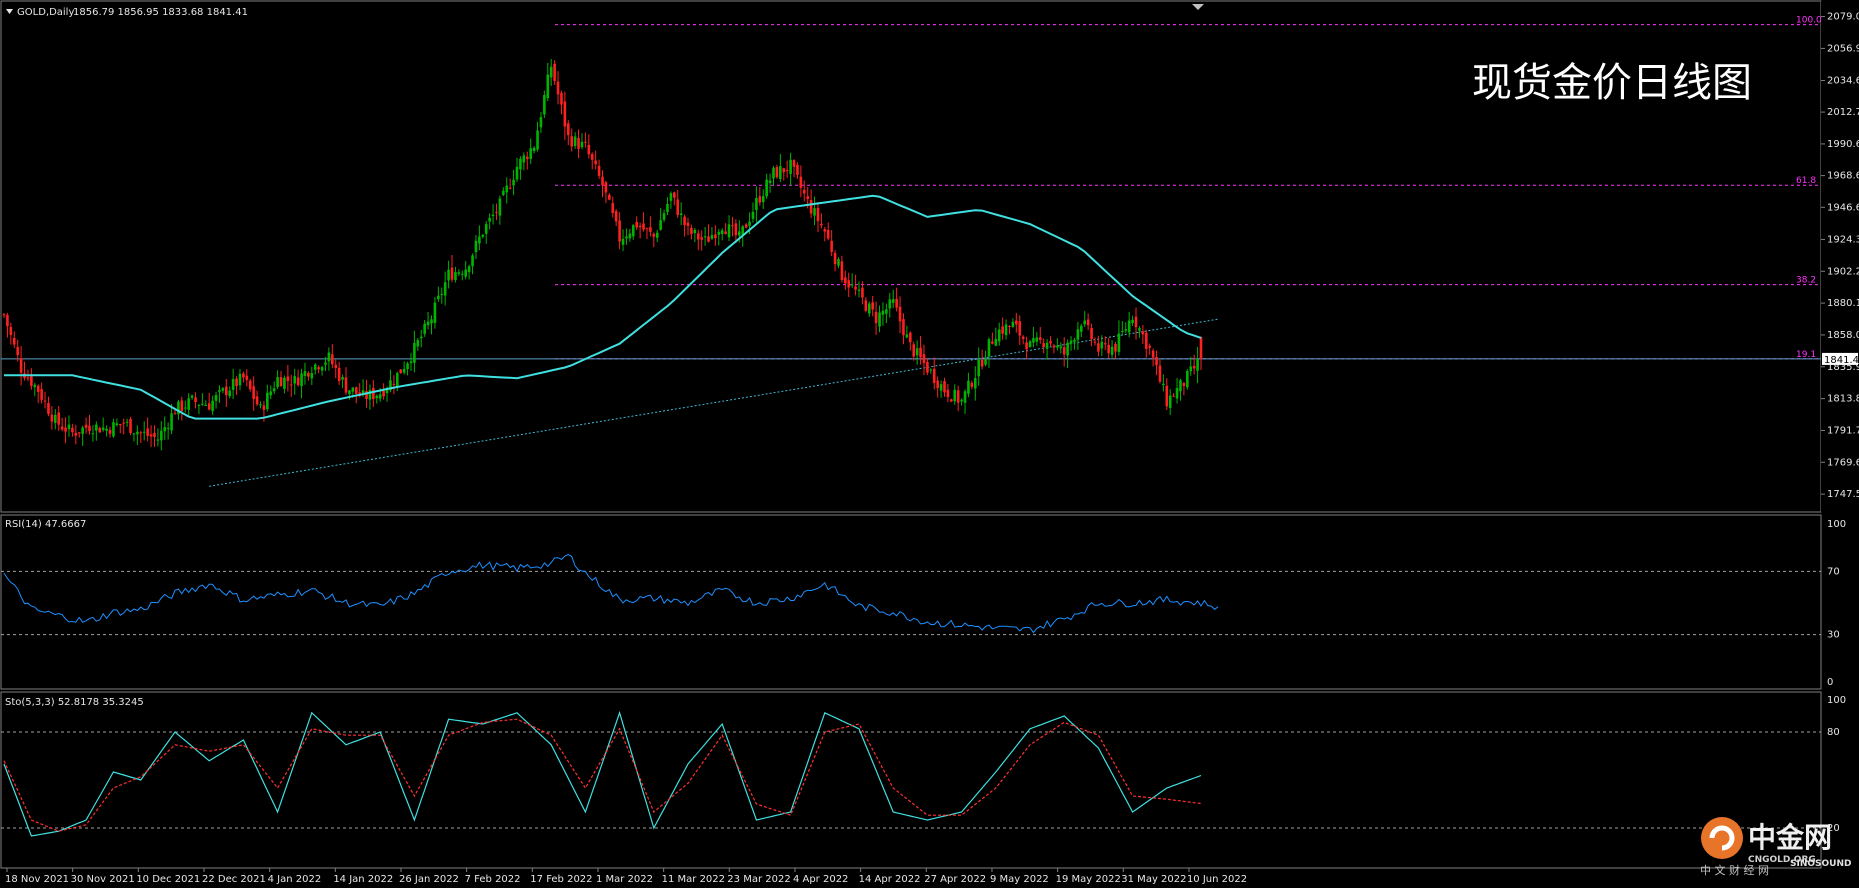 This screenshot has width=1859, height=888. What do you see at coordinates (1836, 524) in the screenshot?
I see `rsi-level-label: 100` at bounding box center [1836, 524].